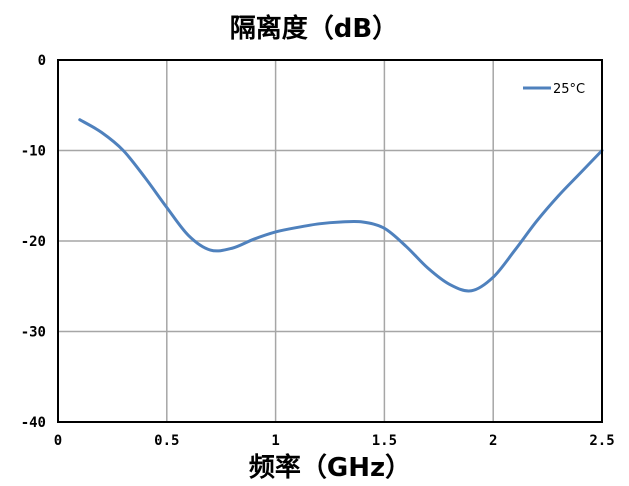  I want to click on x-tick-label-5: 2.5, so click(601, 441).